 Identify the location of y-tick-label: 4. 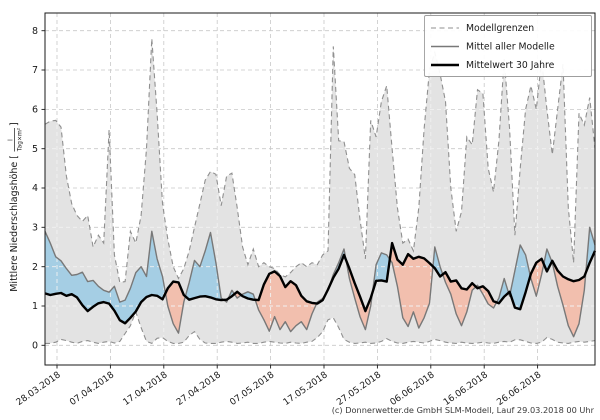
(35, 188).